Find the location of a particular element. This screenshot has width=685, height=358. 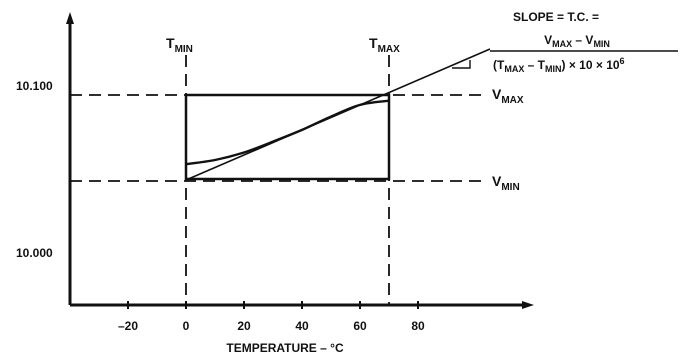

x-axis-label: TEMPERATURE – °C is located at coordinates (285, 348).